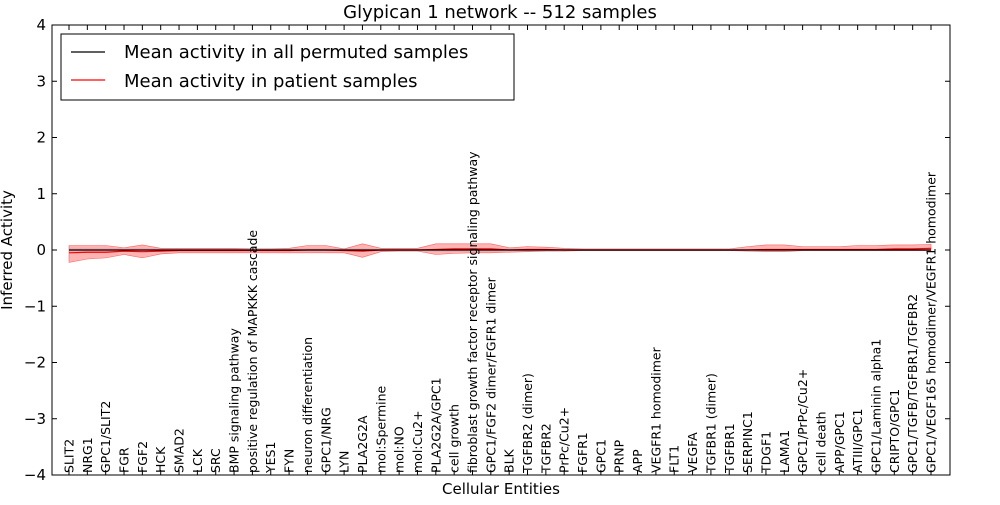 This screenshot has width=1000, height=505. Describe the element at coordinates (692, 452) in the screenshot. I see `x-tick-label: VEGFA` at that location.